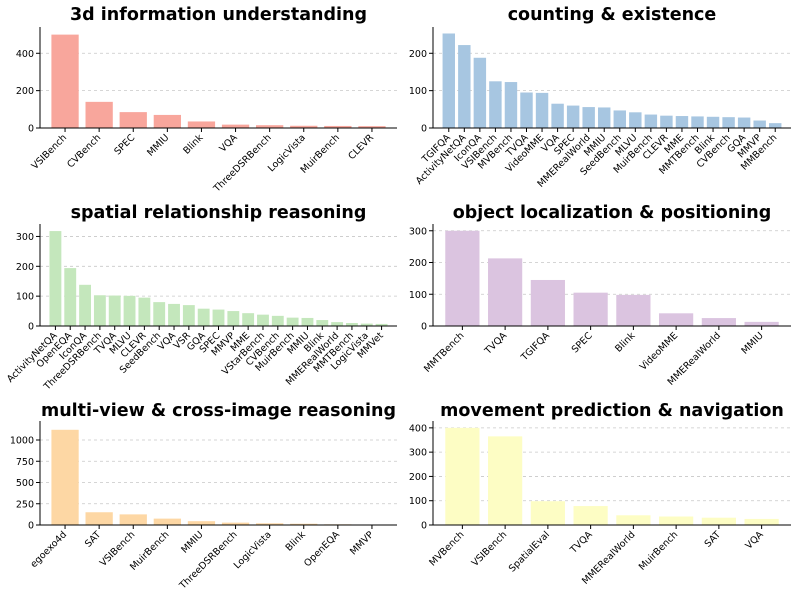 This screenshot has height=599, width=797. Describe the element at coordinates (361, 147) in the screenshot. I see `x-tick-label: CLEVR` at that location.